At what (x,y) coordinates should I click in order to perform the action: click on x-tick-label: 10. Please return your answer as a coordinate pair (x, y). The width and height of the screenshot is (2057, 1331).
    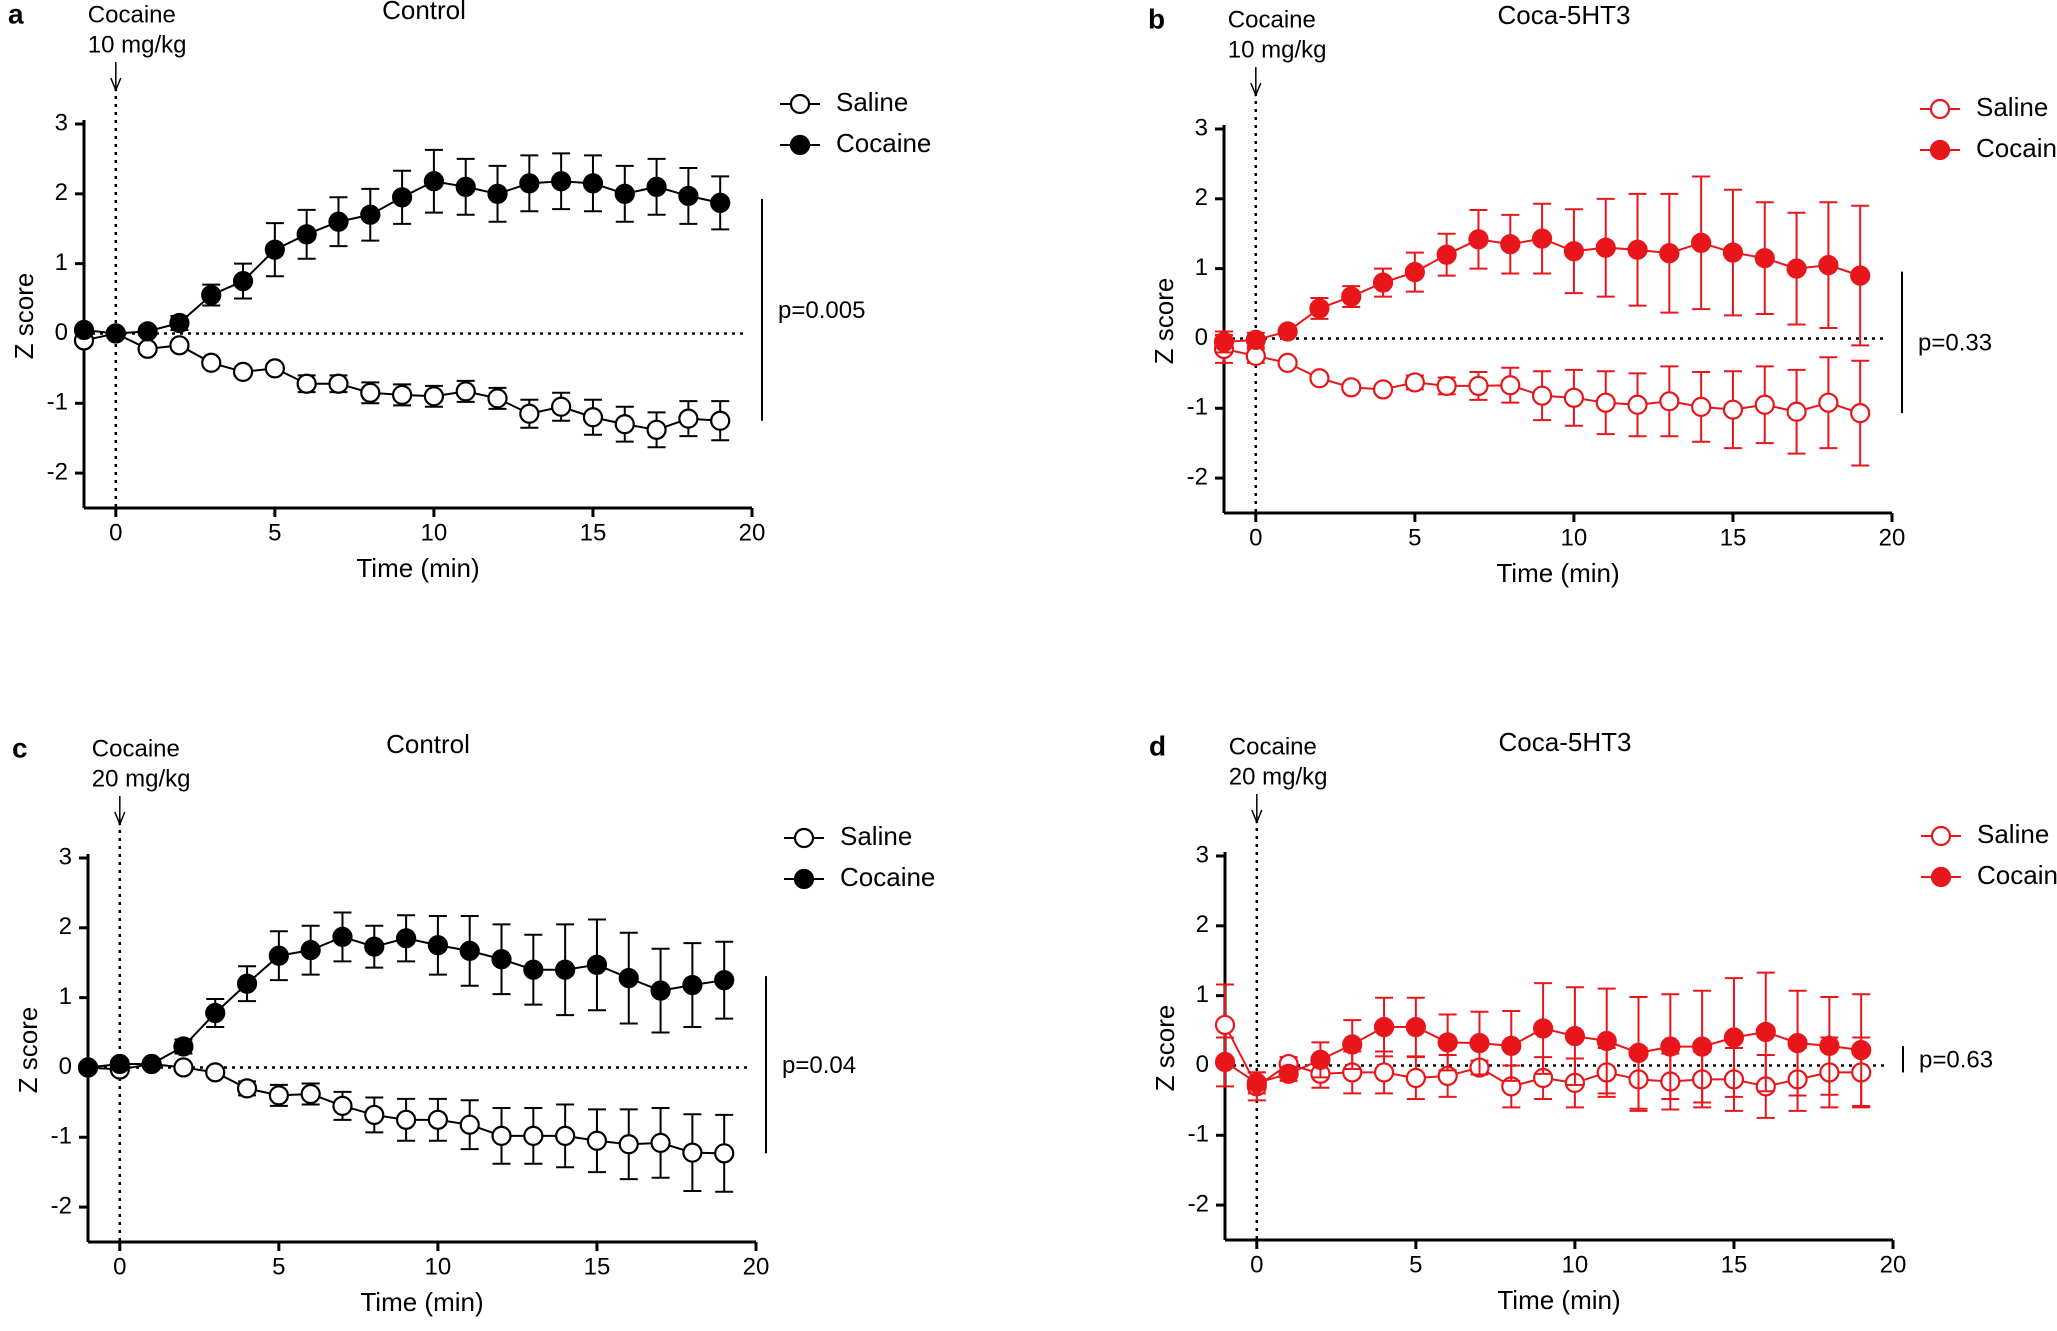
    Looking at the image, I should click on (438, 1266).